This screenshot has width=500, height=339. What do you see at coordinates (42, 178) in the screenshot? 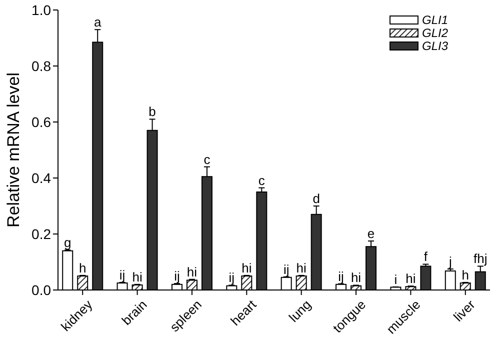
I see `y-tick-label: 0.4` at bounding box center [42, 178].